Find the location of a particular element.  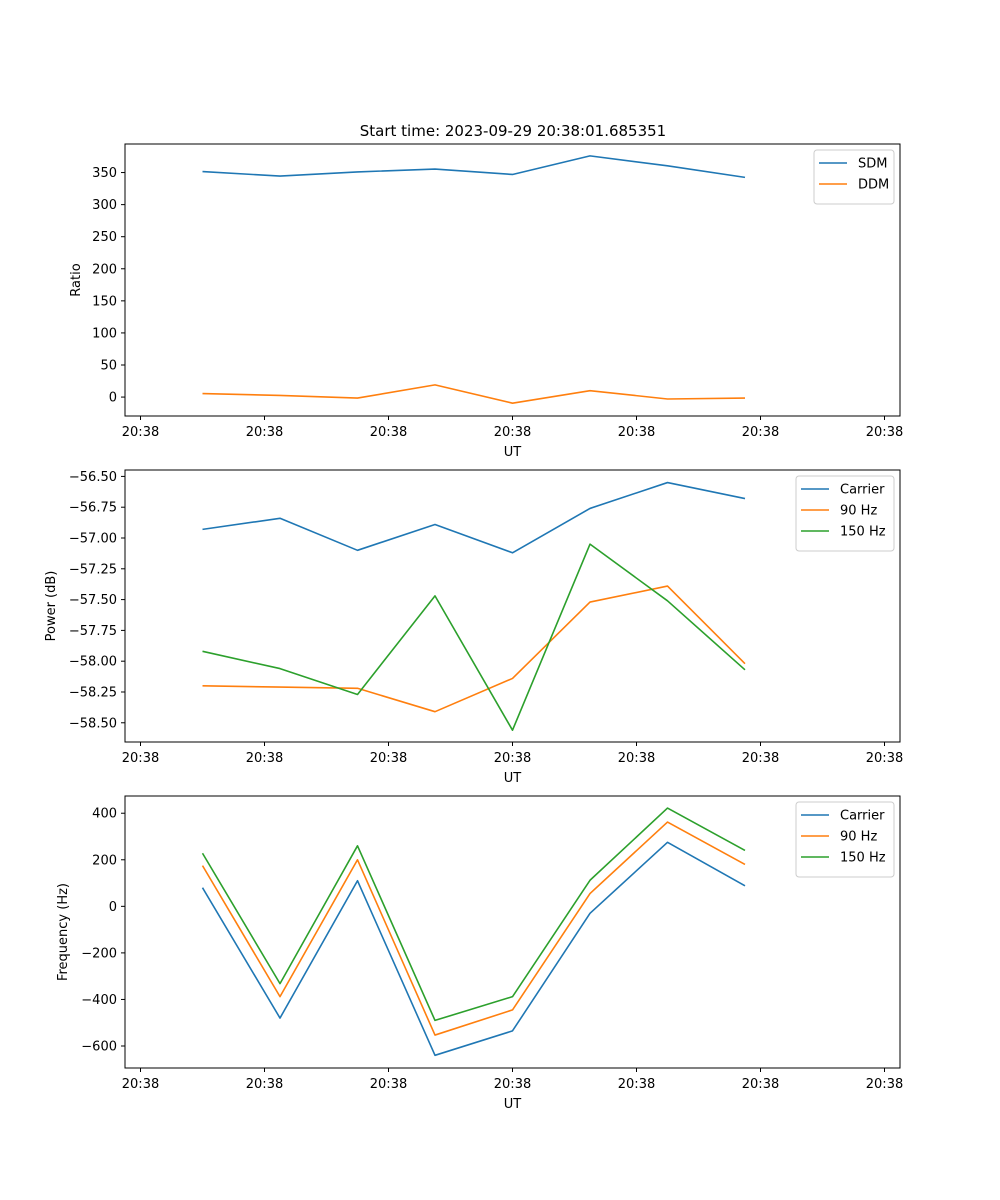

y-tick-label: −600 is located at coordinates (99, 1047).